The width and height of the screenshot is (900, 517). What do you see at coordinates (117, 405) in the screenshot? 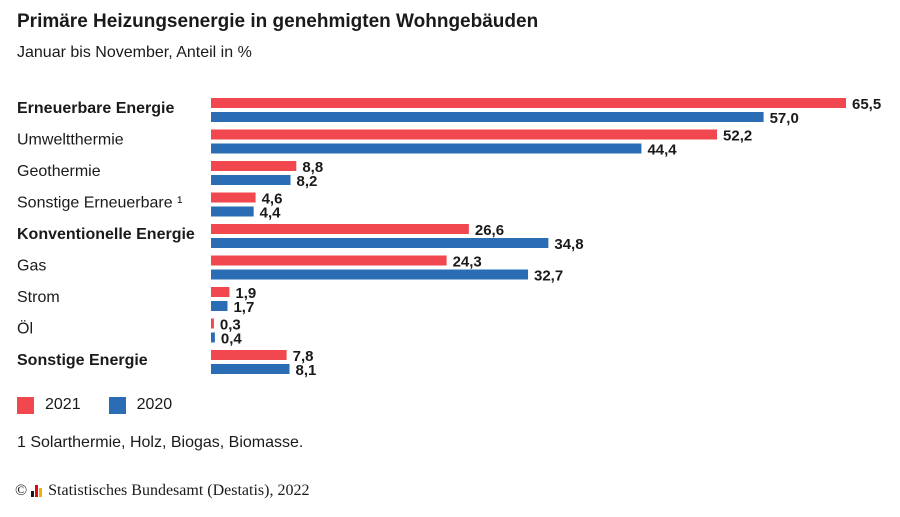
I see `legend-swatch-2020` at bounding box center [117, 405].